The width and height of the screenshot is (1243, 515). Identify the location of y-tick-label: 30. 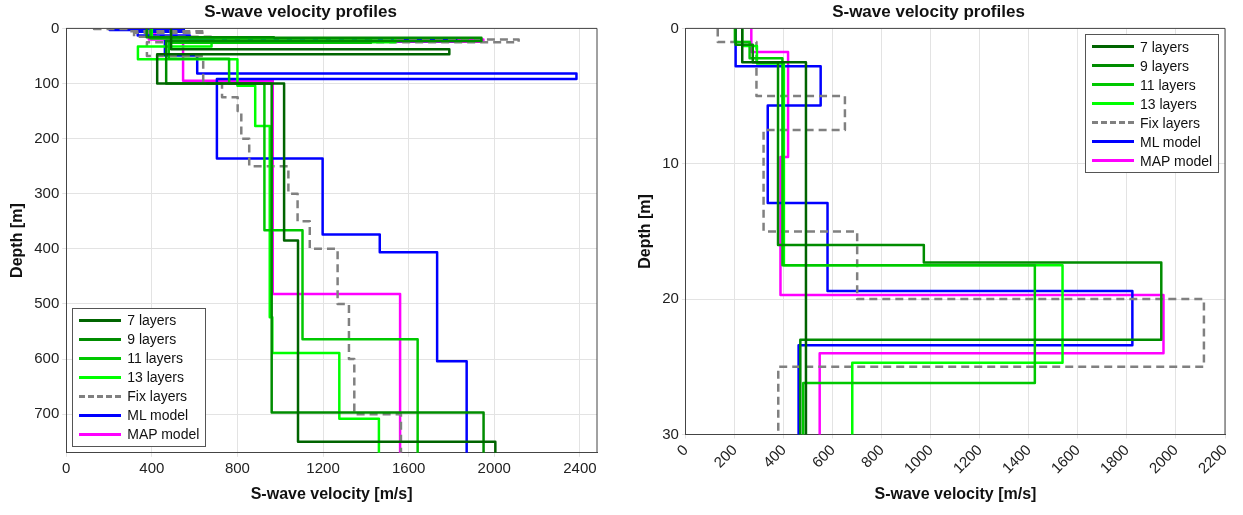
(670, 433).